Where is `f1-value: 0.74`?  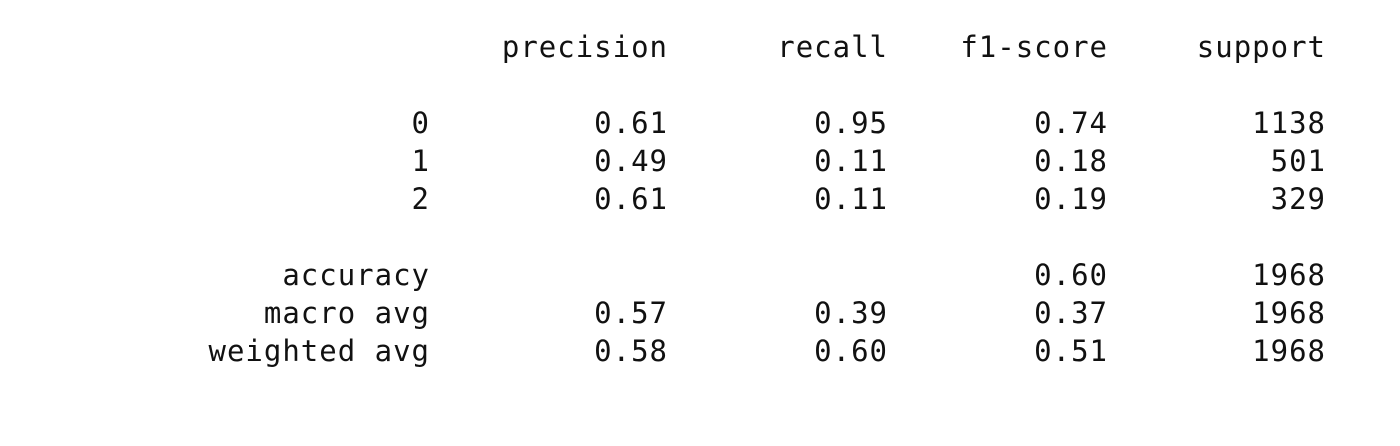
f1-value: 0.74 is located at coordinates (1071, 123).